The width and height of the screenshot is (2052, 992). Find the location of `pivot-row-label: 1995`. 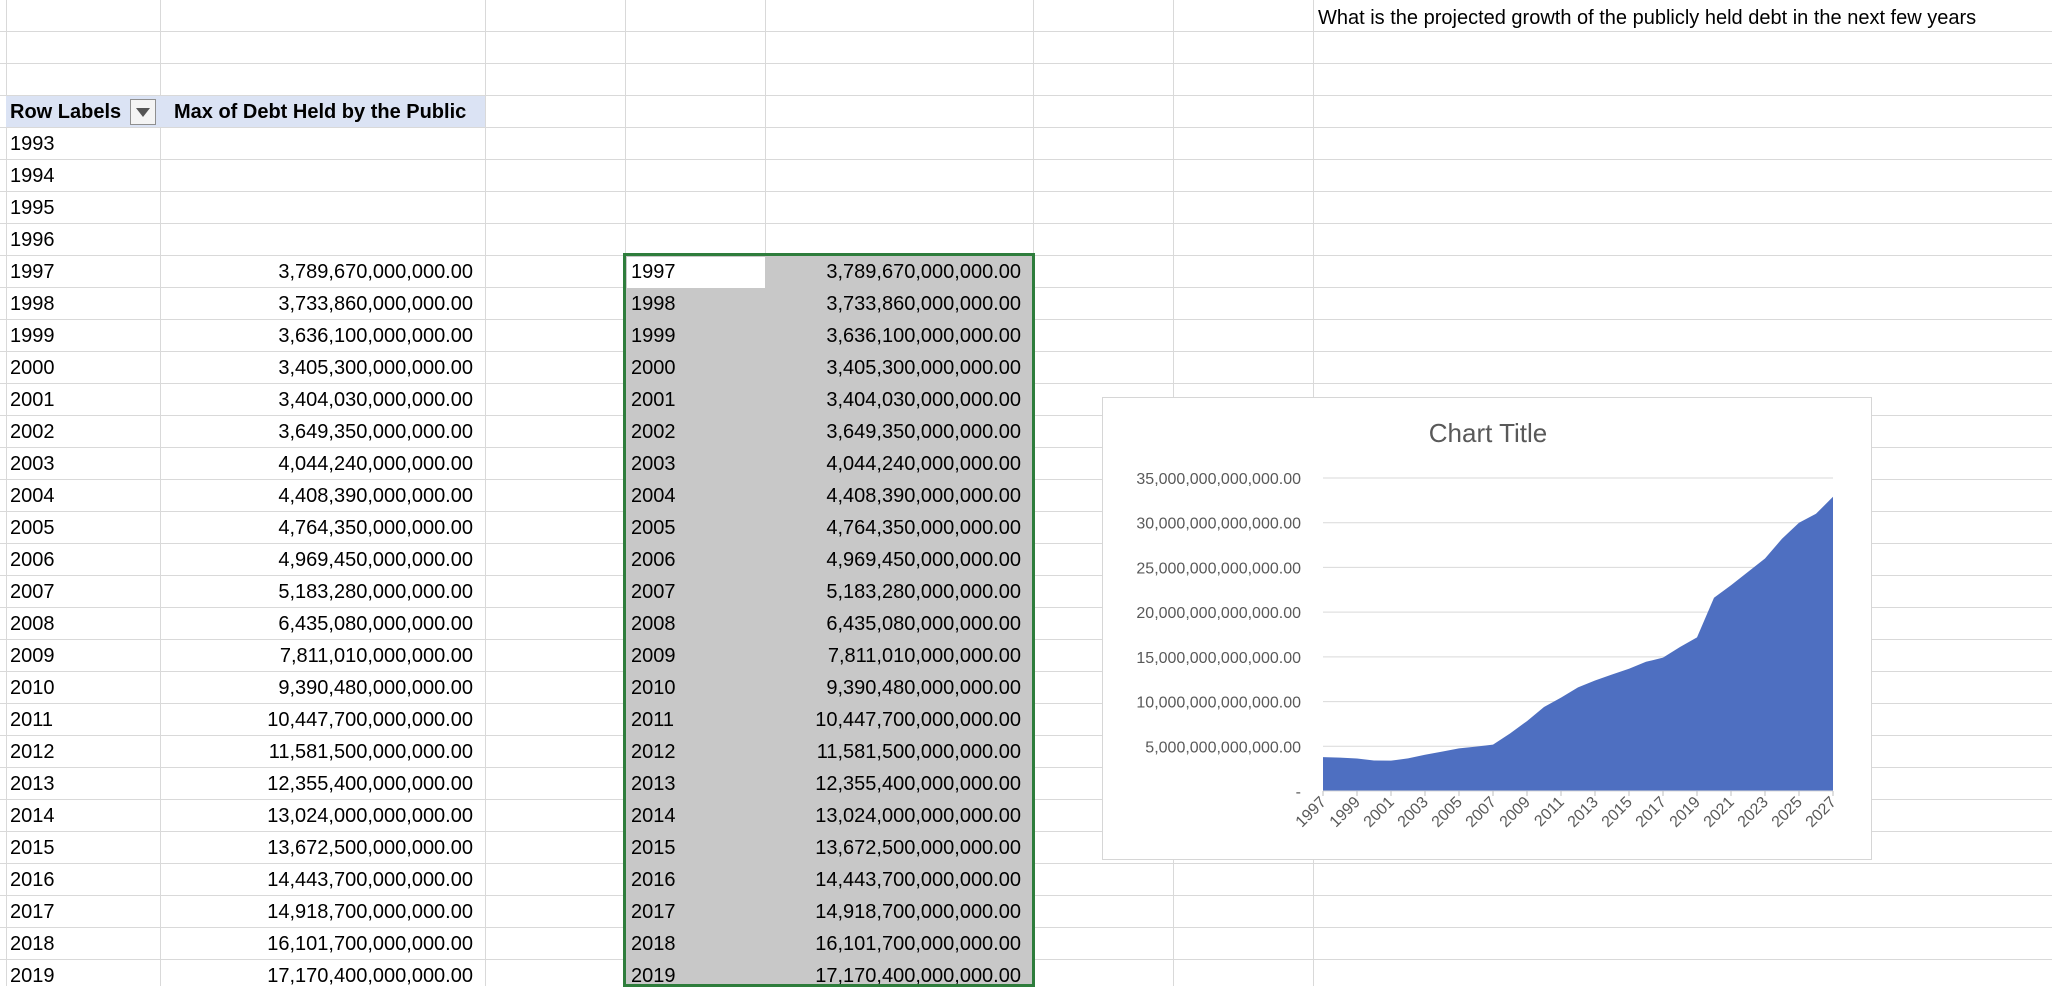

pivot-row-label: 1995 is located at coordinates (32, 208).